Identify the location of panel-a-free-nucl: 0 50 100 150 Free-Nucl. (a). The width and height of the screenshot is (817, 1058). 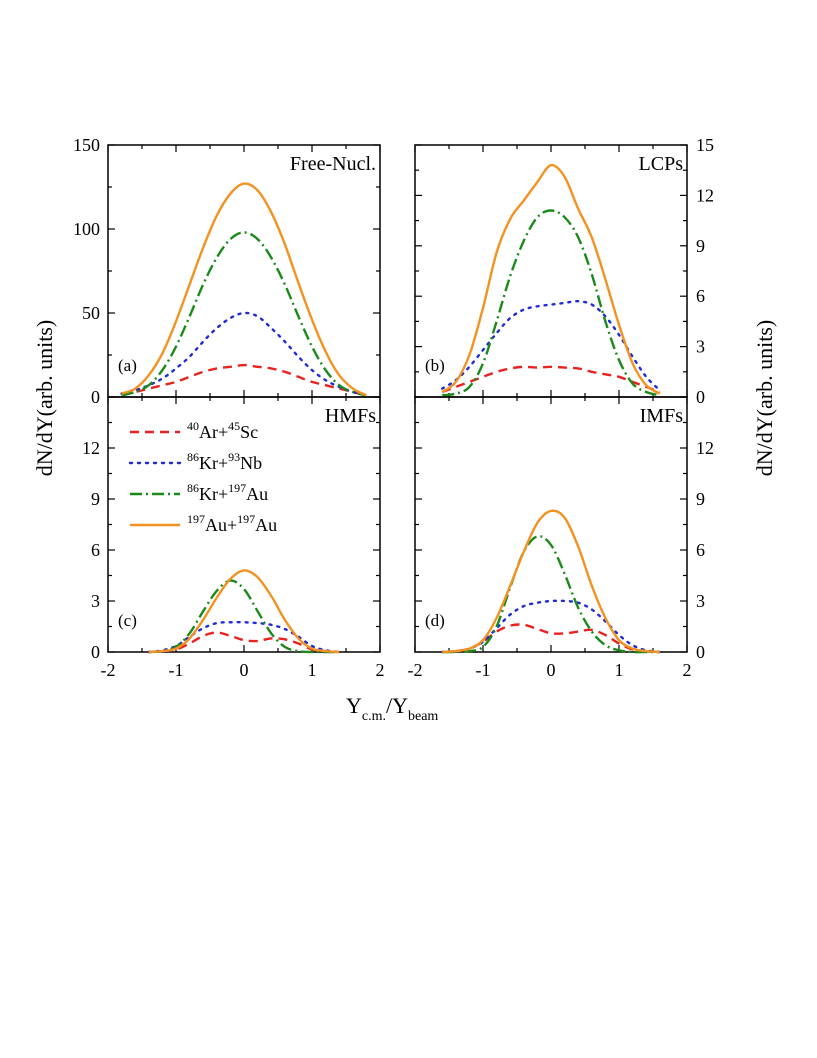
(227, 271).